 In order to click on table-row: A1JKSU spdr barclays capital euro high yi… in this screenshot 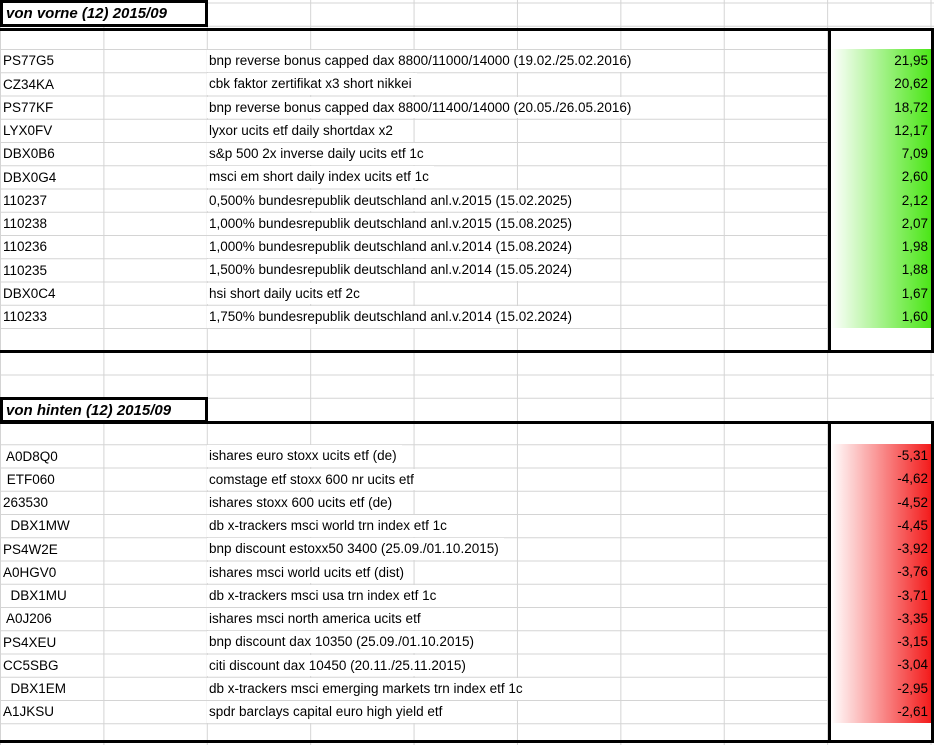, I will do `click(414, 712)`.